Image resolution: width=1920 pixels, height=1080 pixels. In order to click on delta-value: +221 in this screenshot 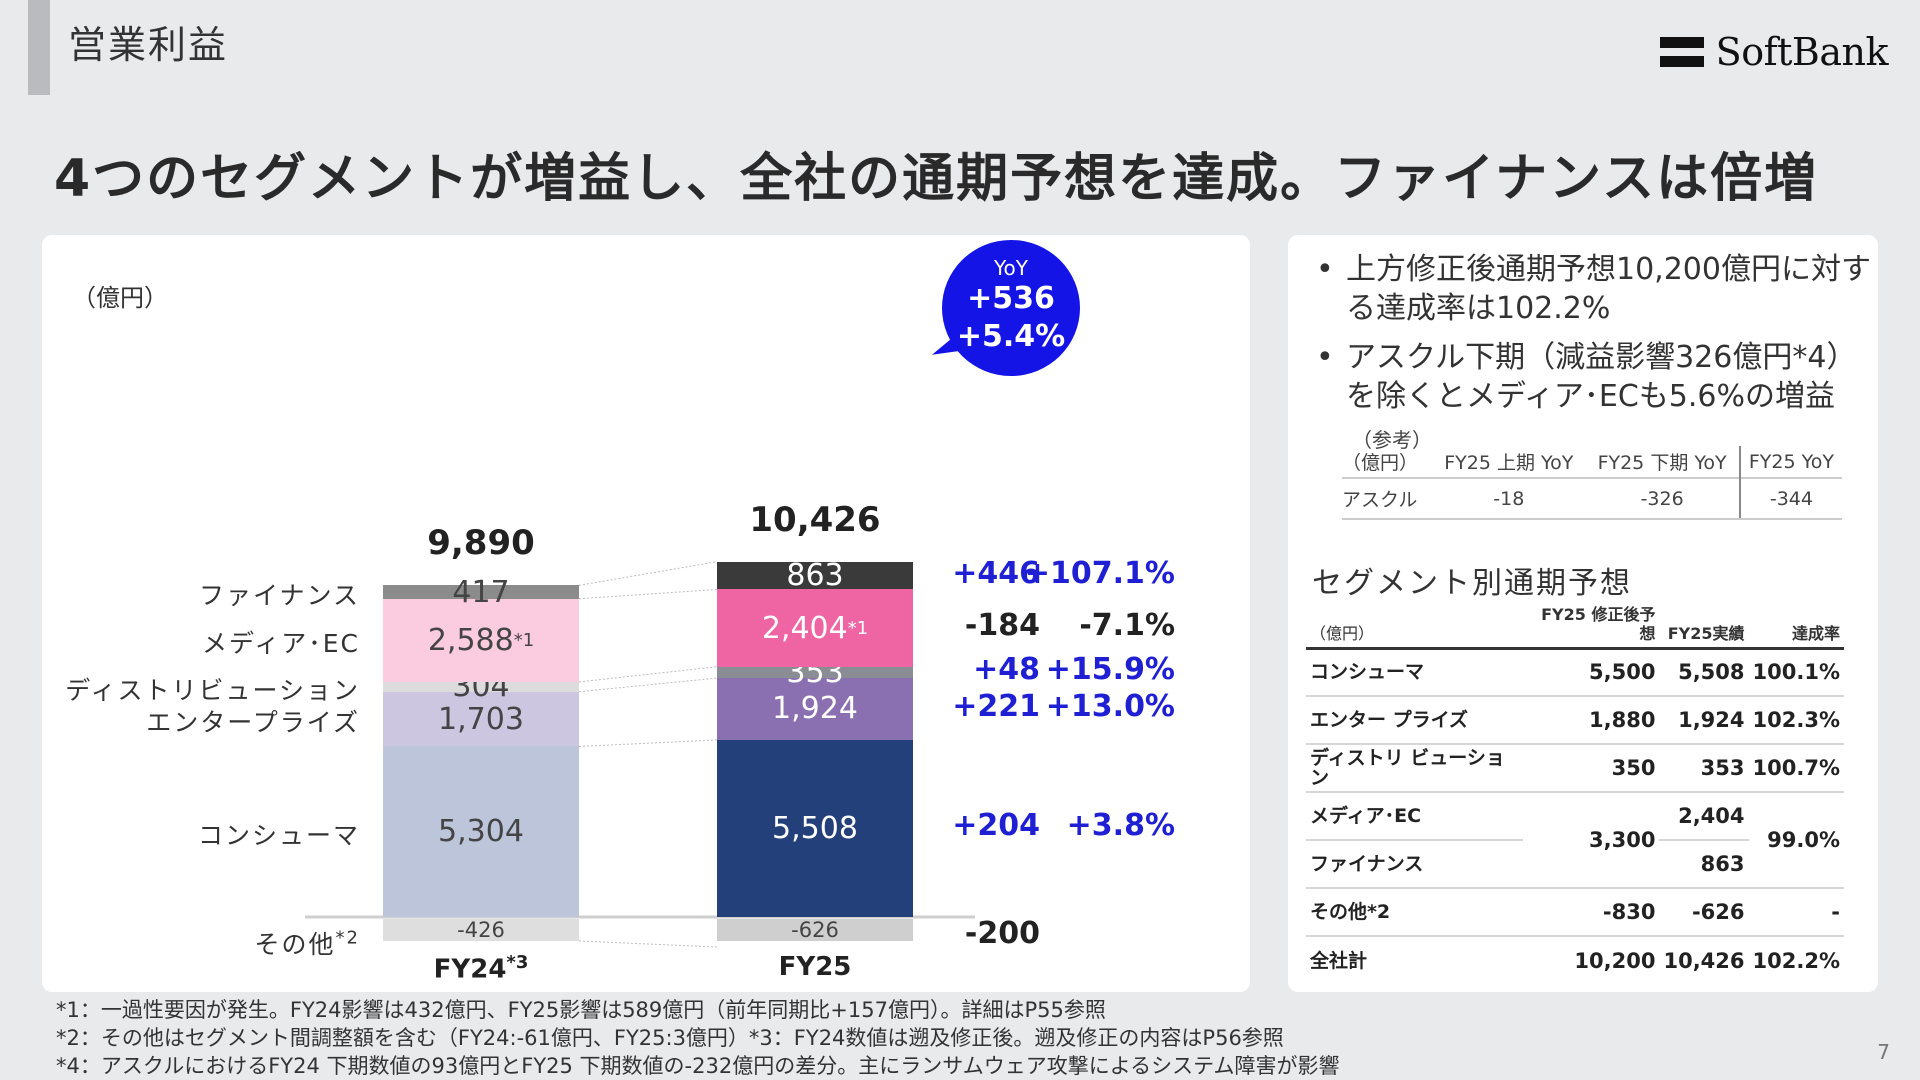, I will do `click(996, 706)`.